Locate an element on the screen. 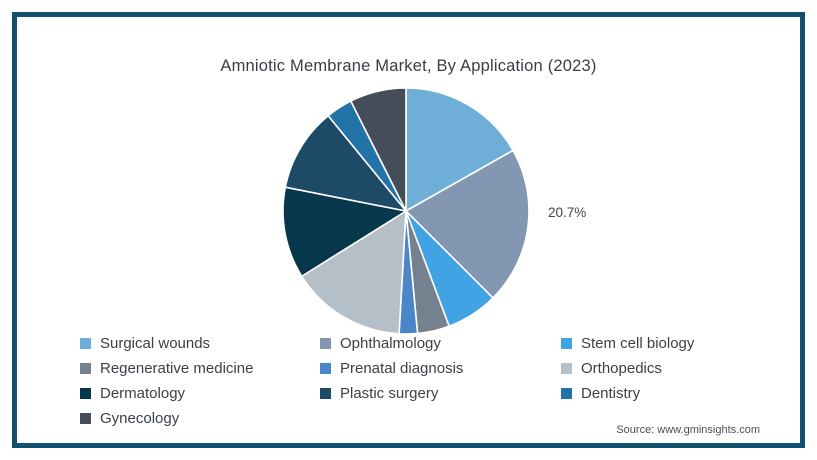  legend-label: Regenerative medicine is located at coordinates (177, 368).